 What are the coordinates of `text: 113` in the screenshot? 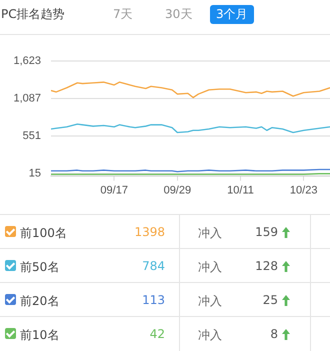 It's located at (153, 300).